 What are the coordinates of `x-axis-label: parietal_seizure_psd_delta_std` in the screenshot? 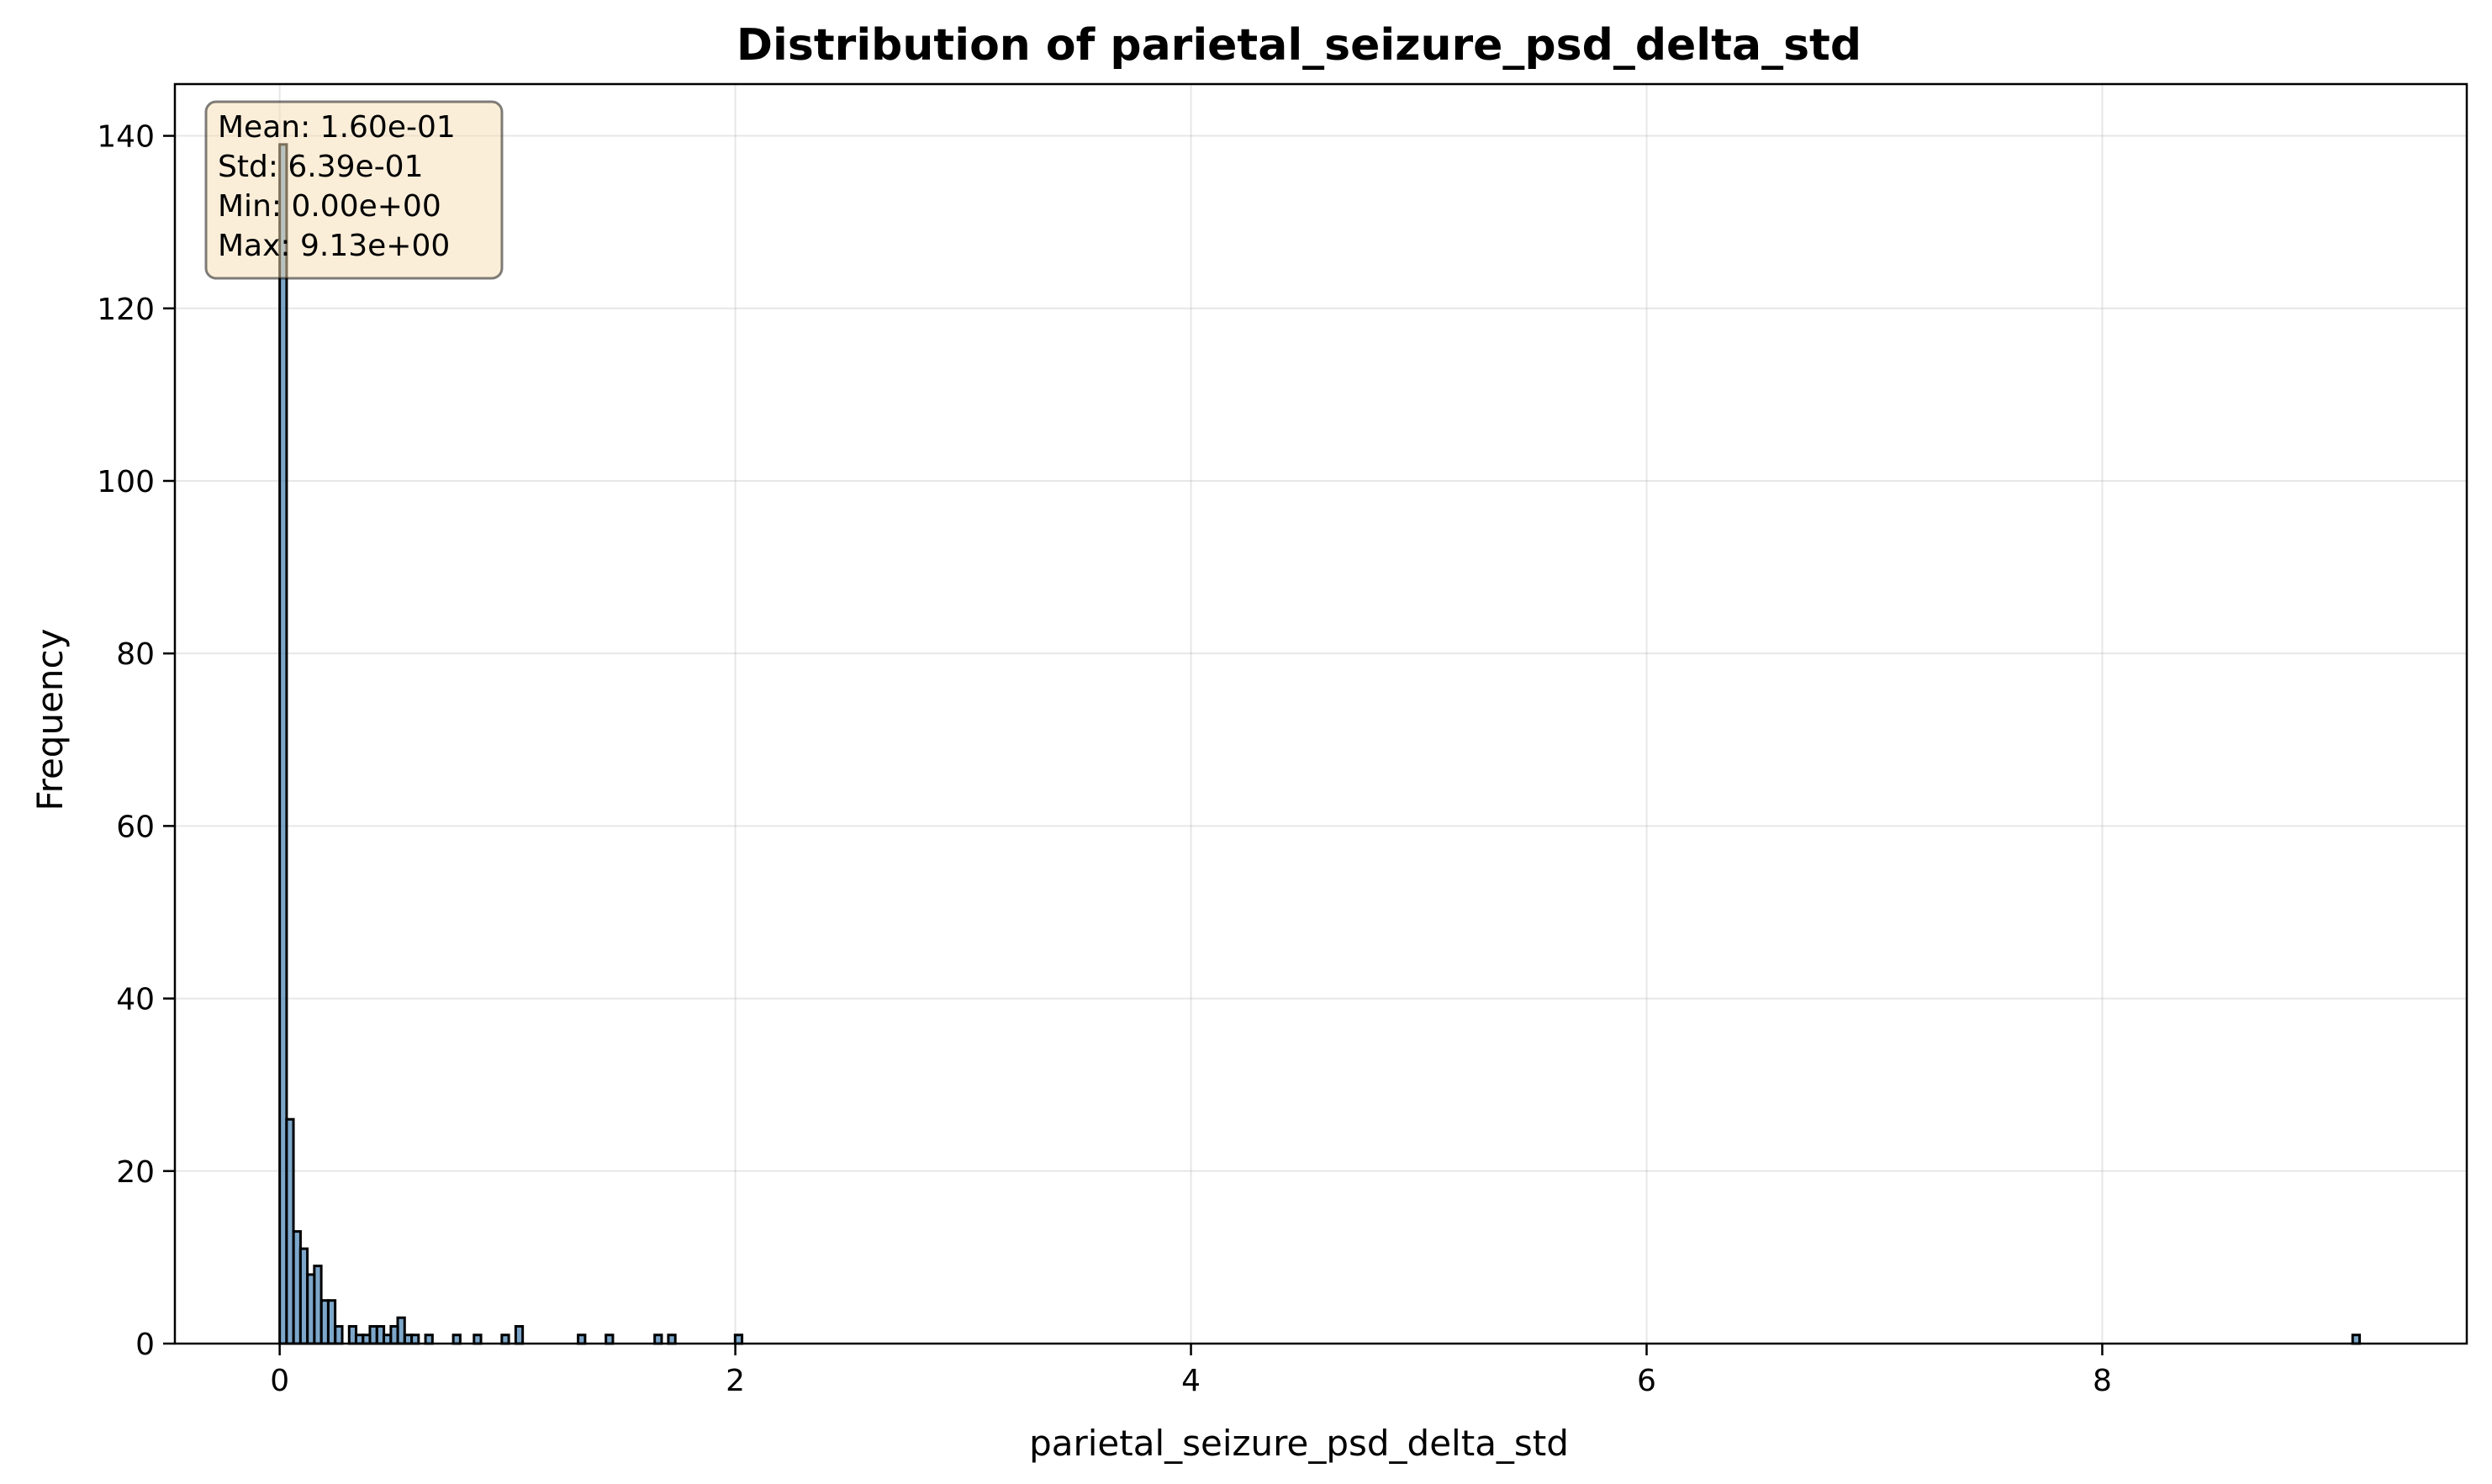 It's located at (1299, 1443).